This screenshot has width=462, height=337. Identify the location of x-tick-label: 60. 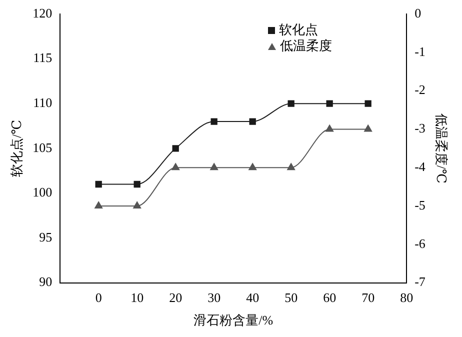
(329, 298).